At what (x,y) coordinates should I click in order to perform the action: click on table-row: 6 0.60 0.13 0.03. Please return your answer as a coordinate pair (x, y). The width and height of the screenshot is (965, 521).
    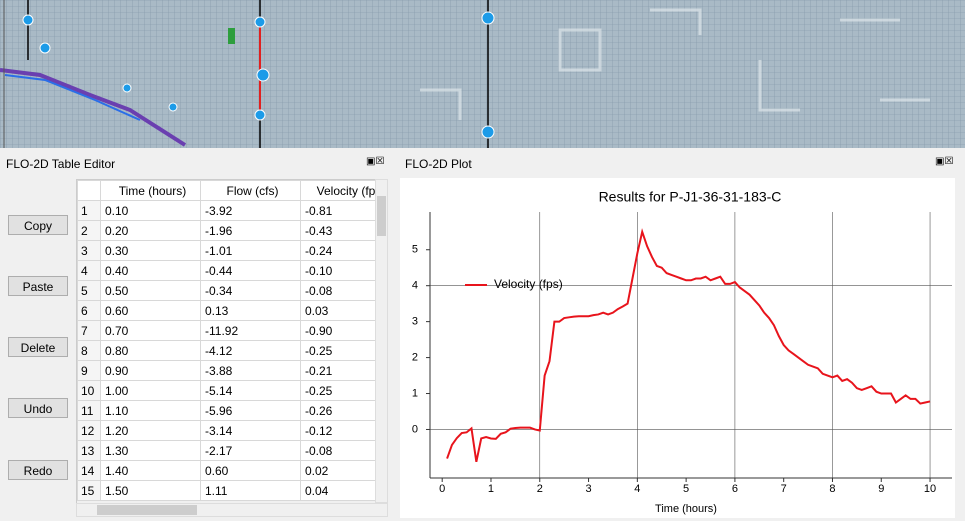
    Looking at the image, I should click on (226, 310).